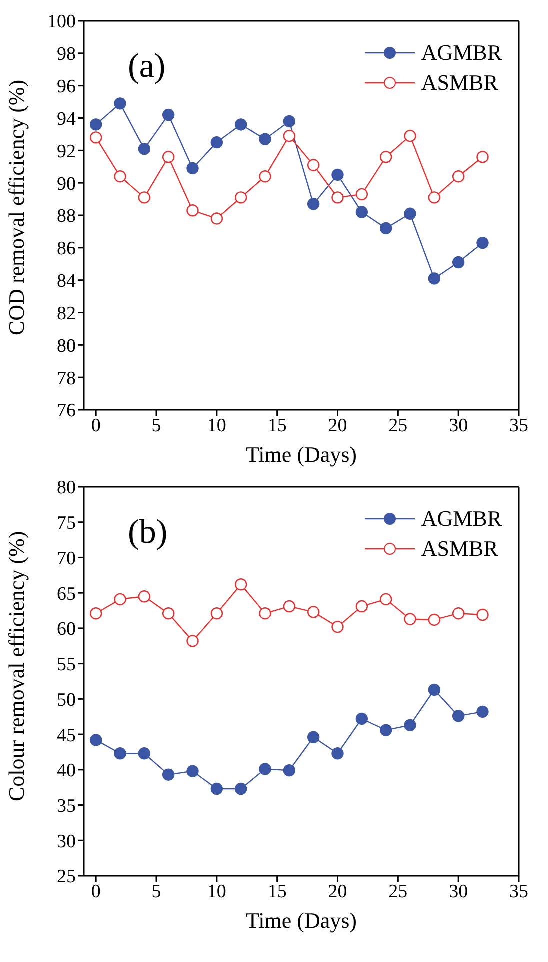 The width and height of the screenshot is (548, 962). What do you see at coordinates (66, 151) in the screenshot?
I see `y-tick-label: 92` at bounding box center [66, 151].